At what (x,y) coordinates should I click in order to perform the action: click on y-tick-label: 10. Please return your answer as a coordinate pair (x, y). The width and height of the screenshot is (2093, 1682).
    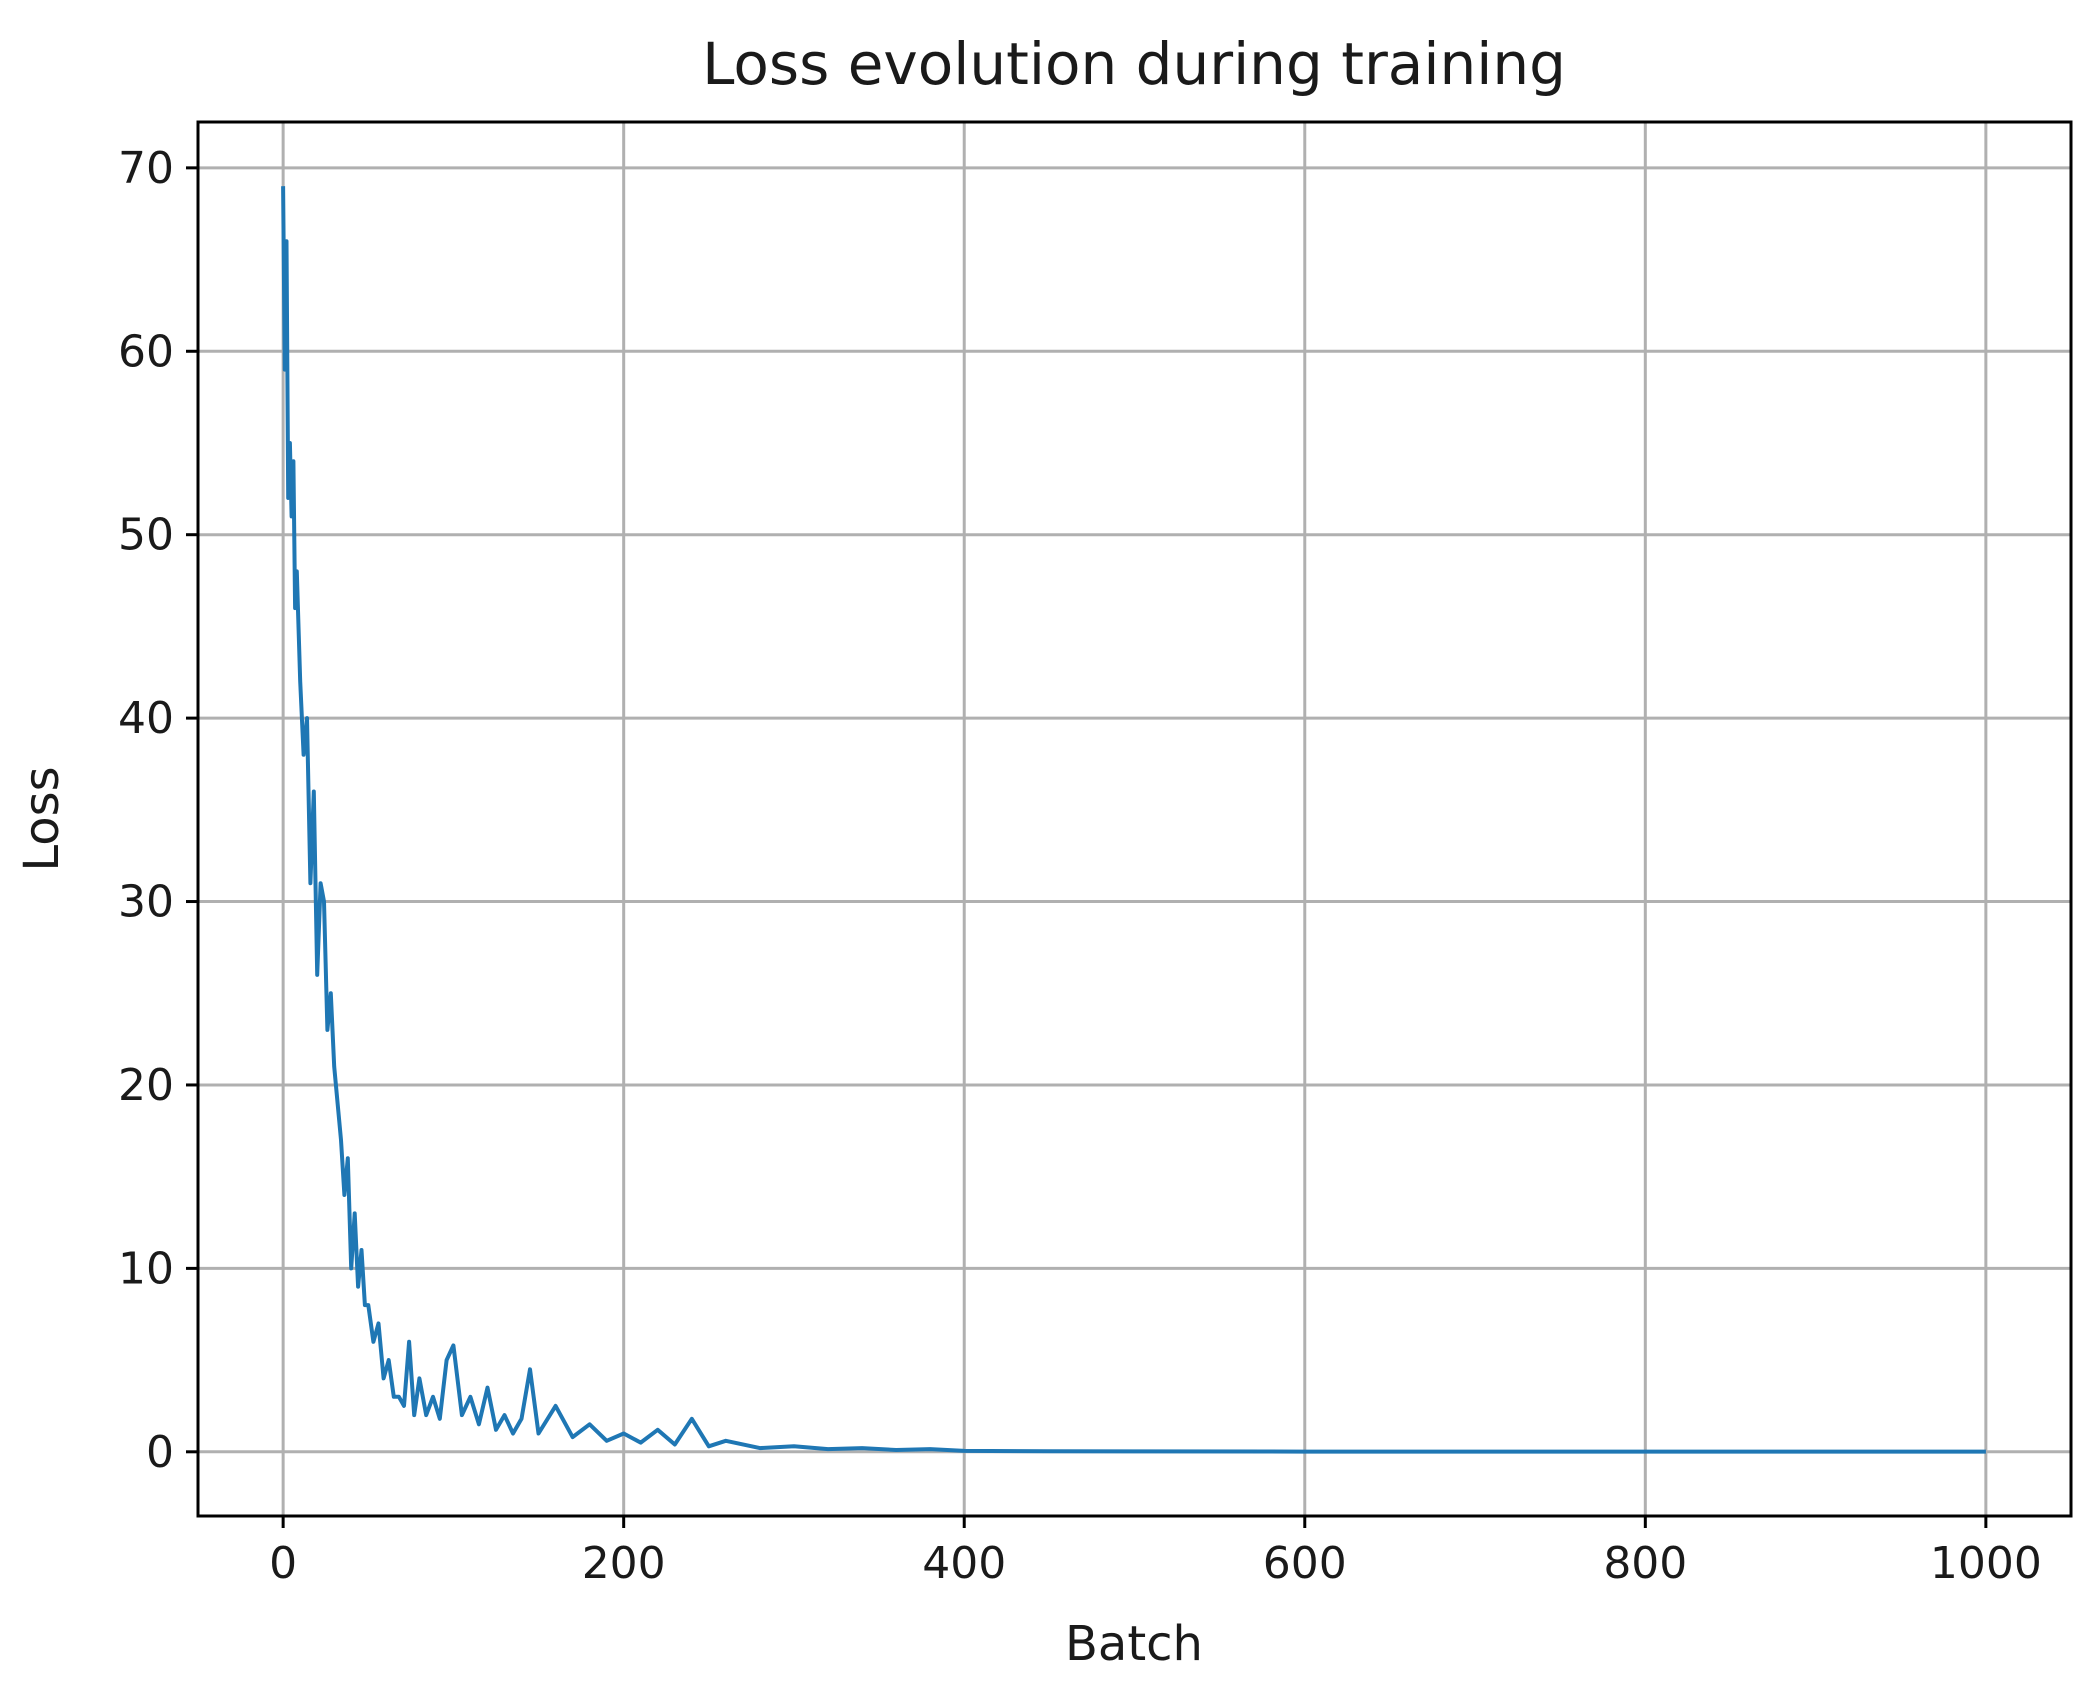
    Looking at the image, I should click on (146, 1268).